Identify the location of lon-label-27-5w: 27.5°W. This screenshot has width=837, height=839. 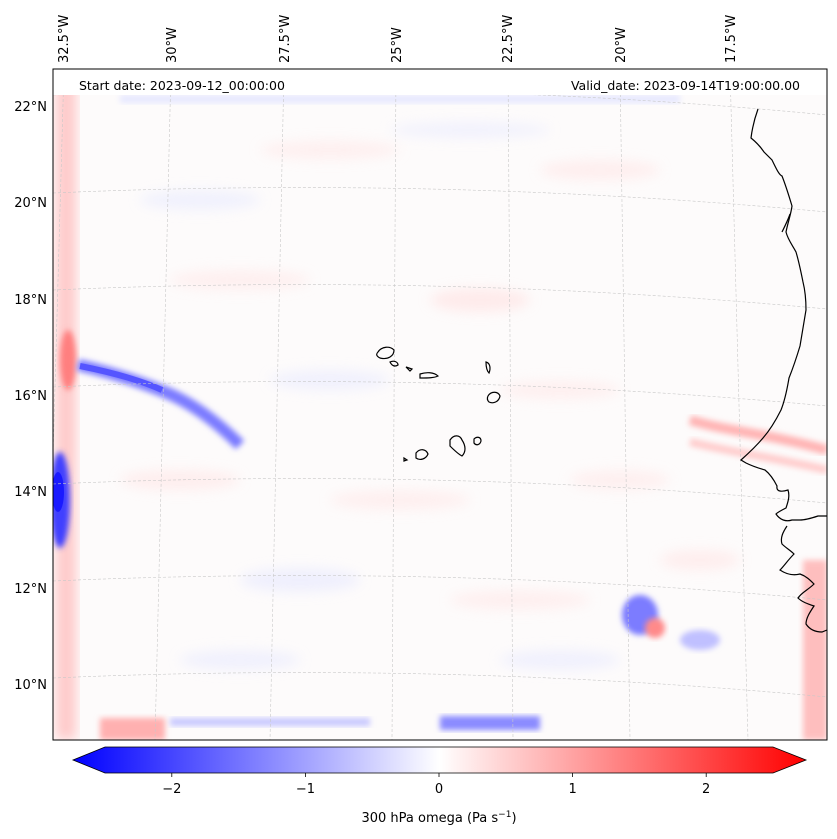
(285, 39).